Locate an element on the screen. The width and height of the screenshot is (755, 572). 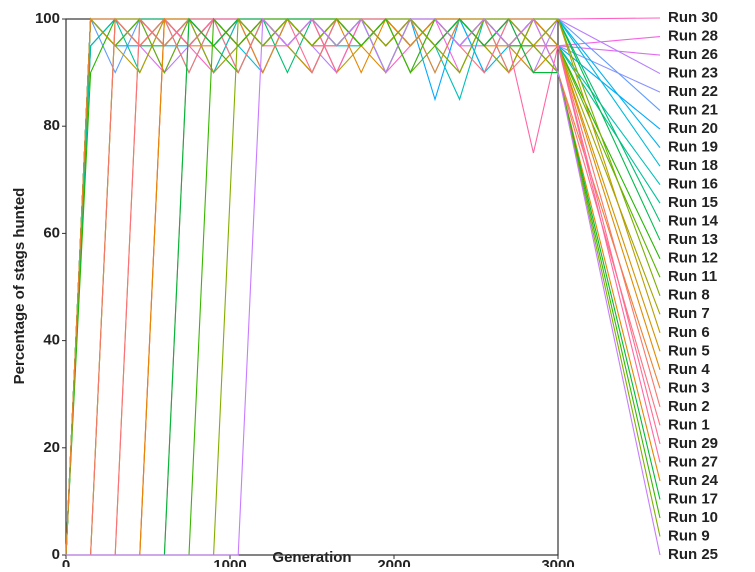
series-label: Run 23 is located at coordinates (693, 73).